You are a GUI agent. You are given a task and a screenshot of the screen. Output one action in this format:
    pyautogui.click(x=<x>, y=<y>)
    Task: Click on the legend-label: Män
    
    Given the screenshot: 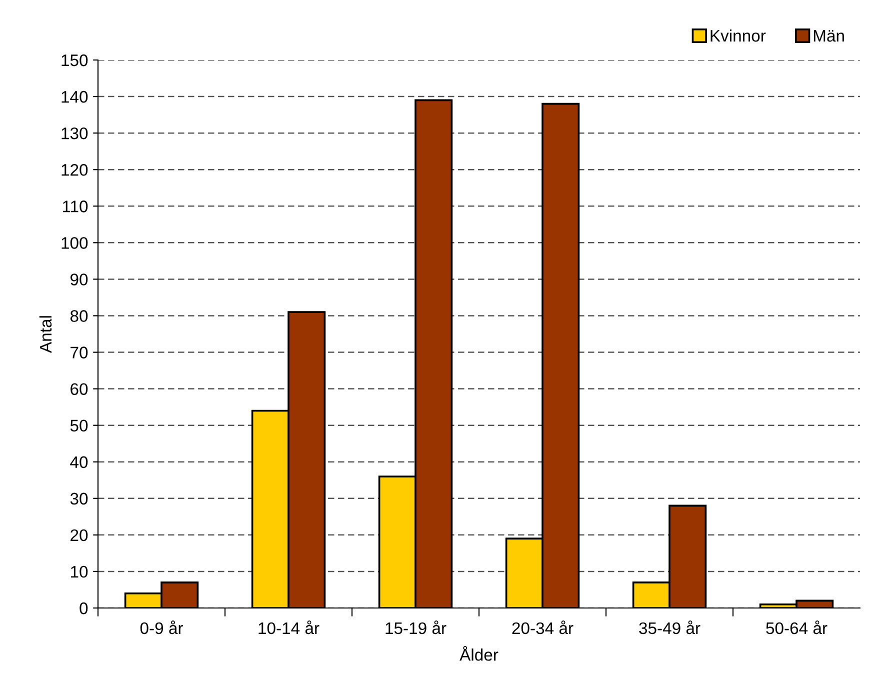 What is the action you would take?
    pyautogui.click(x=829, y=36)
    